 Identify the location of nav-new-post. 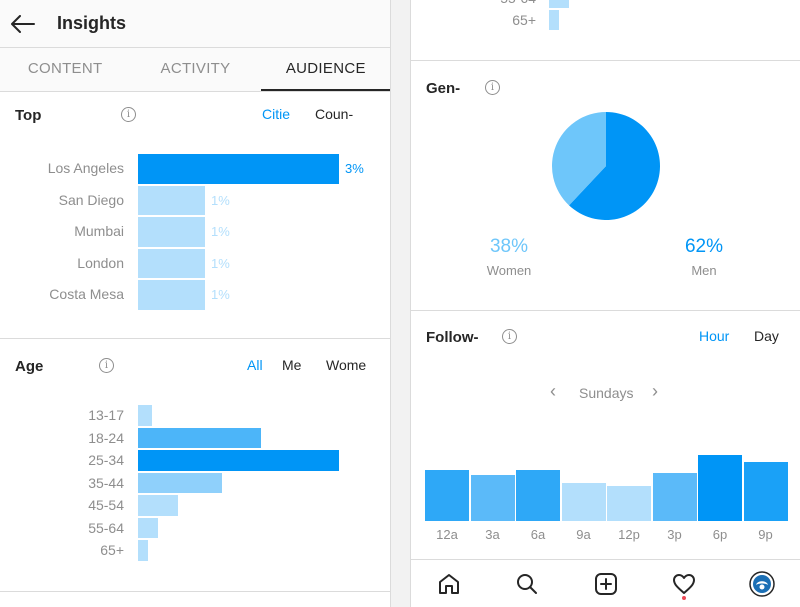
(606, 584).